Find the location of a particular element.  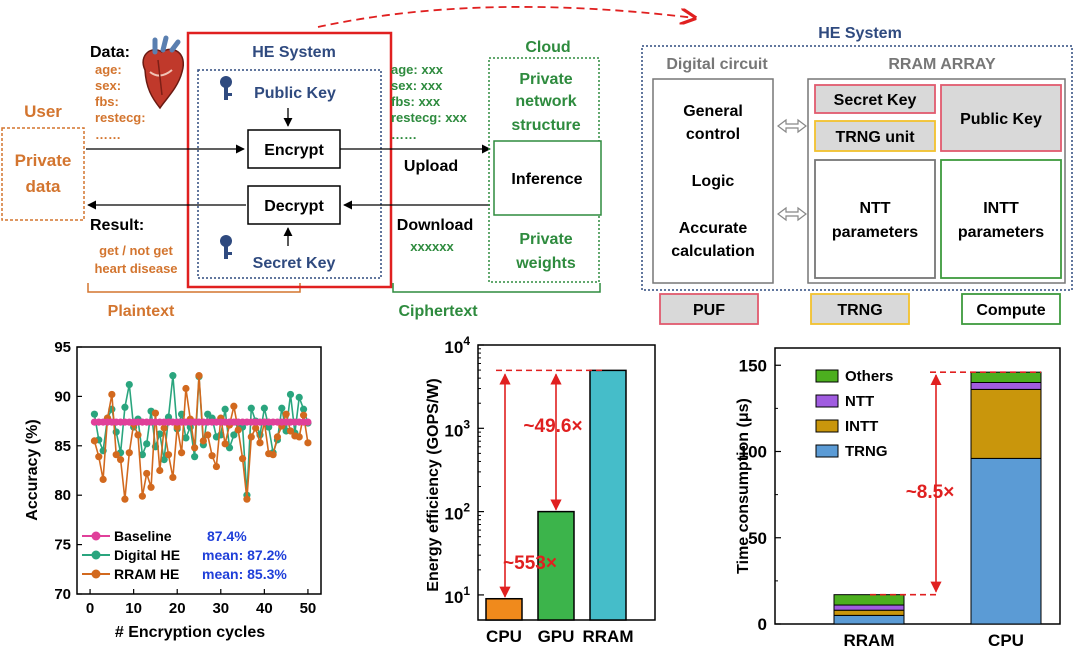

accuracy-xtick-label: 20 is located at coordinates (177, 608).